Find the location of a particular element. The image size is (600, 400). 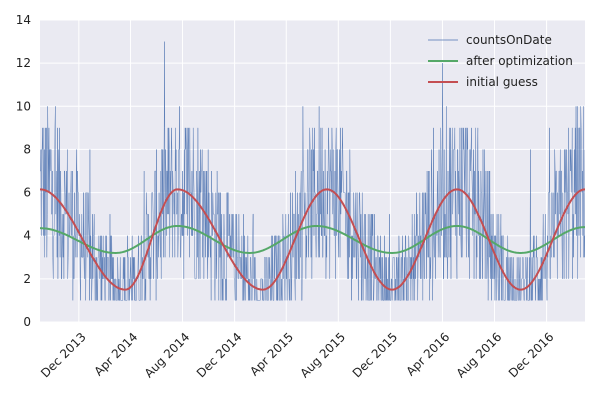

x-tick-label: Dec 2015 is located at coordinates (375, 355).